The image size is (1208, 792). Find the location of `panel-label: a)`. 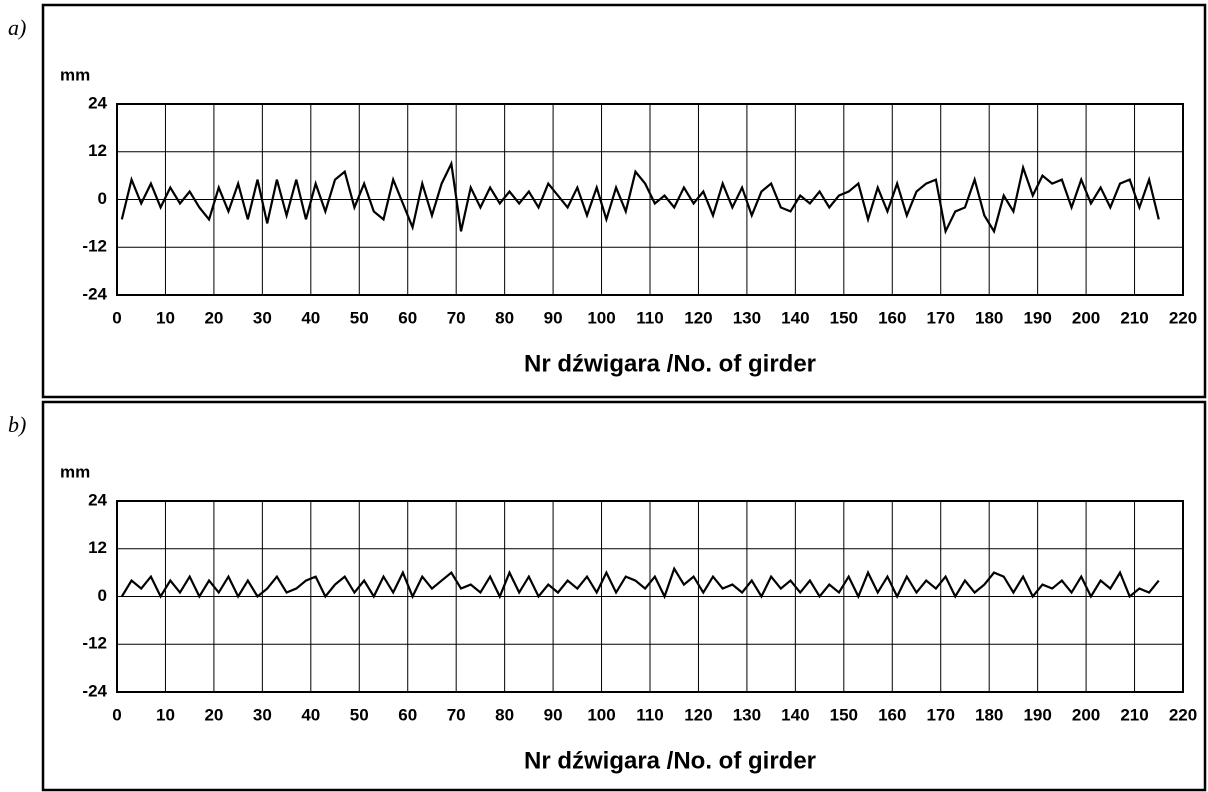

panel-label: a) is located at coordinates (17, 27).